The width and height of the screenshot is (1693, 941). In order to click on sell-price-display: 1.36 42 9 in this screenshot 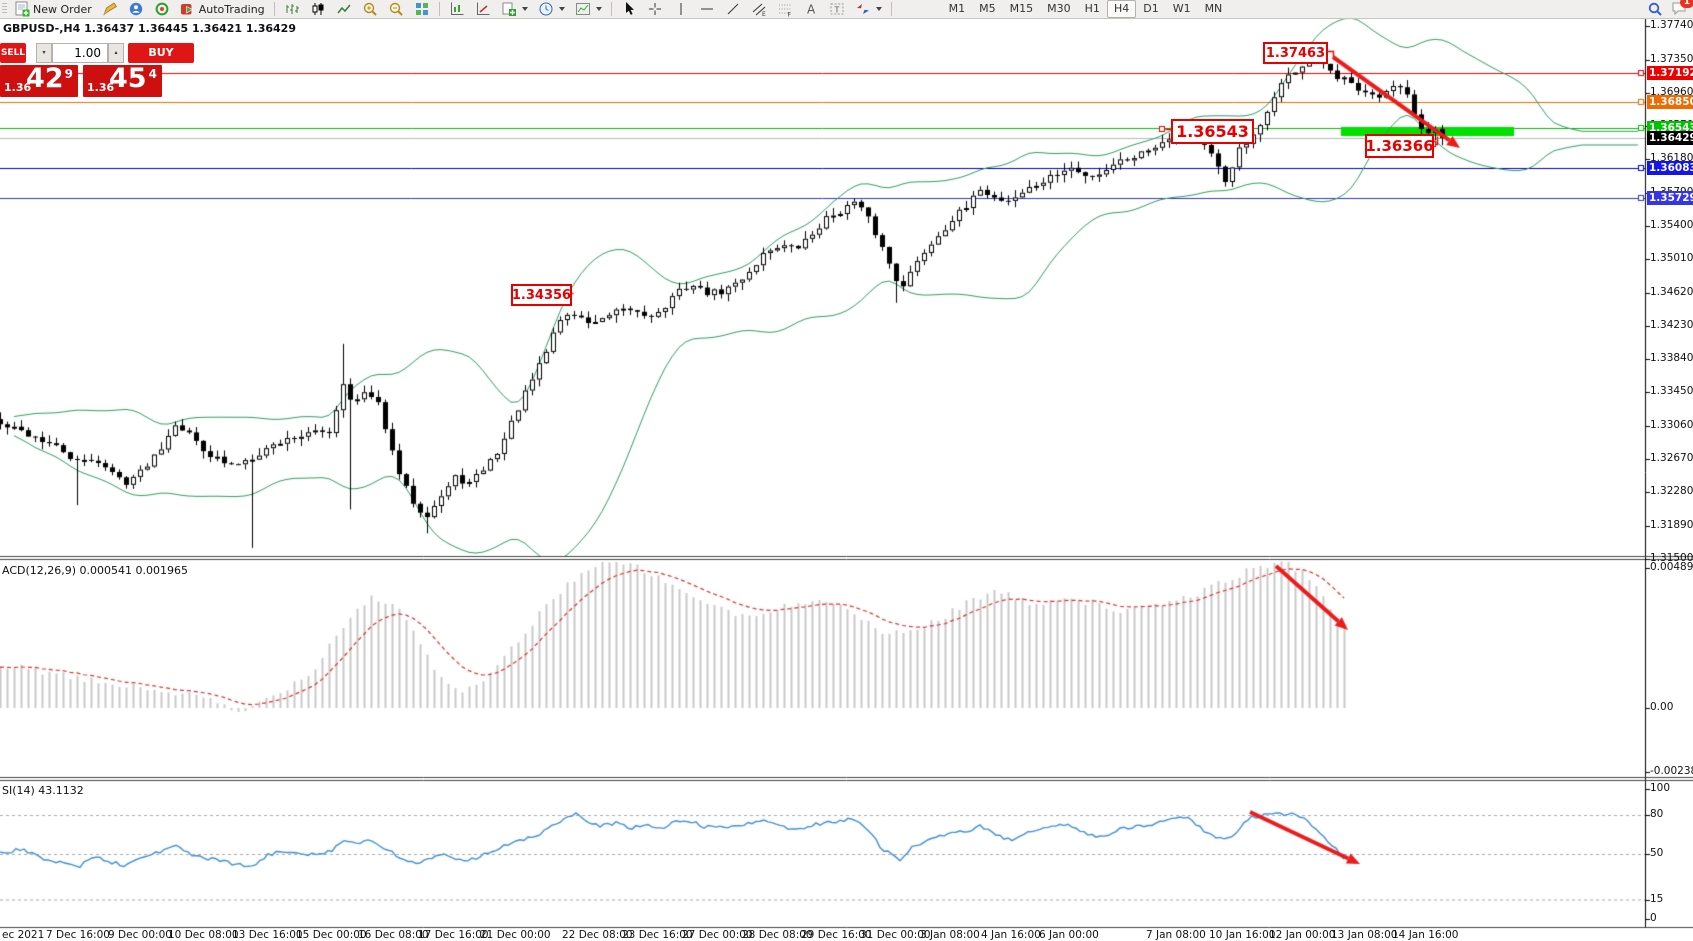, I will do `click(39, 80)`.